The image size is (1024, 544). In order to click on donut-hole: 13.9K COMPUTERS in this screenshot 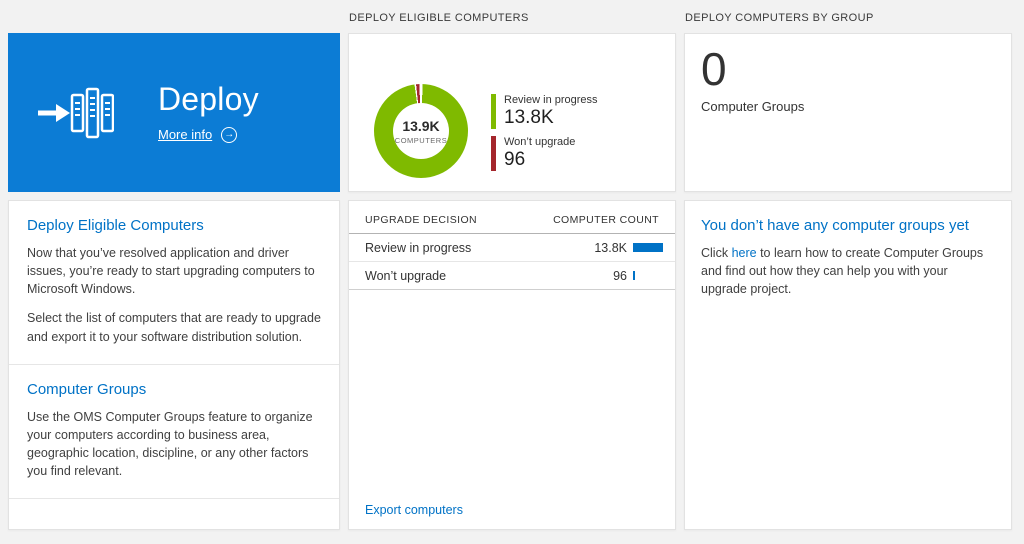, I will do `click(421, 131)`.